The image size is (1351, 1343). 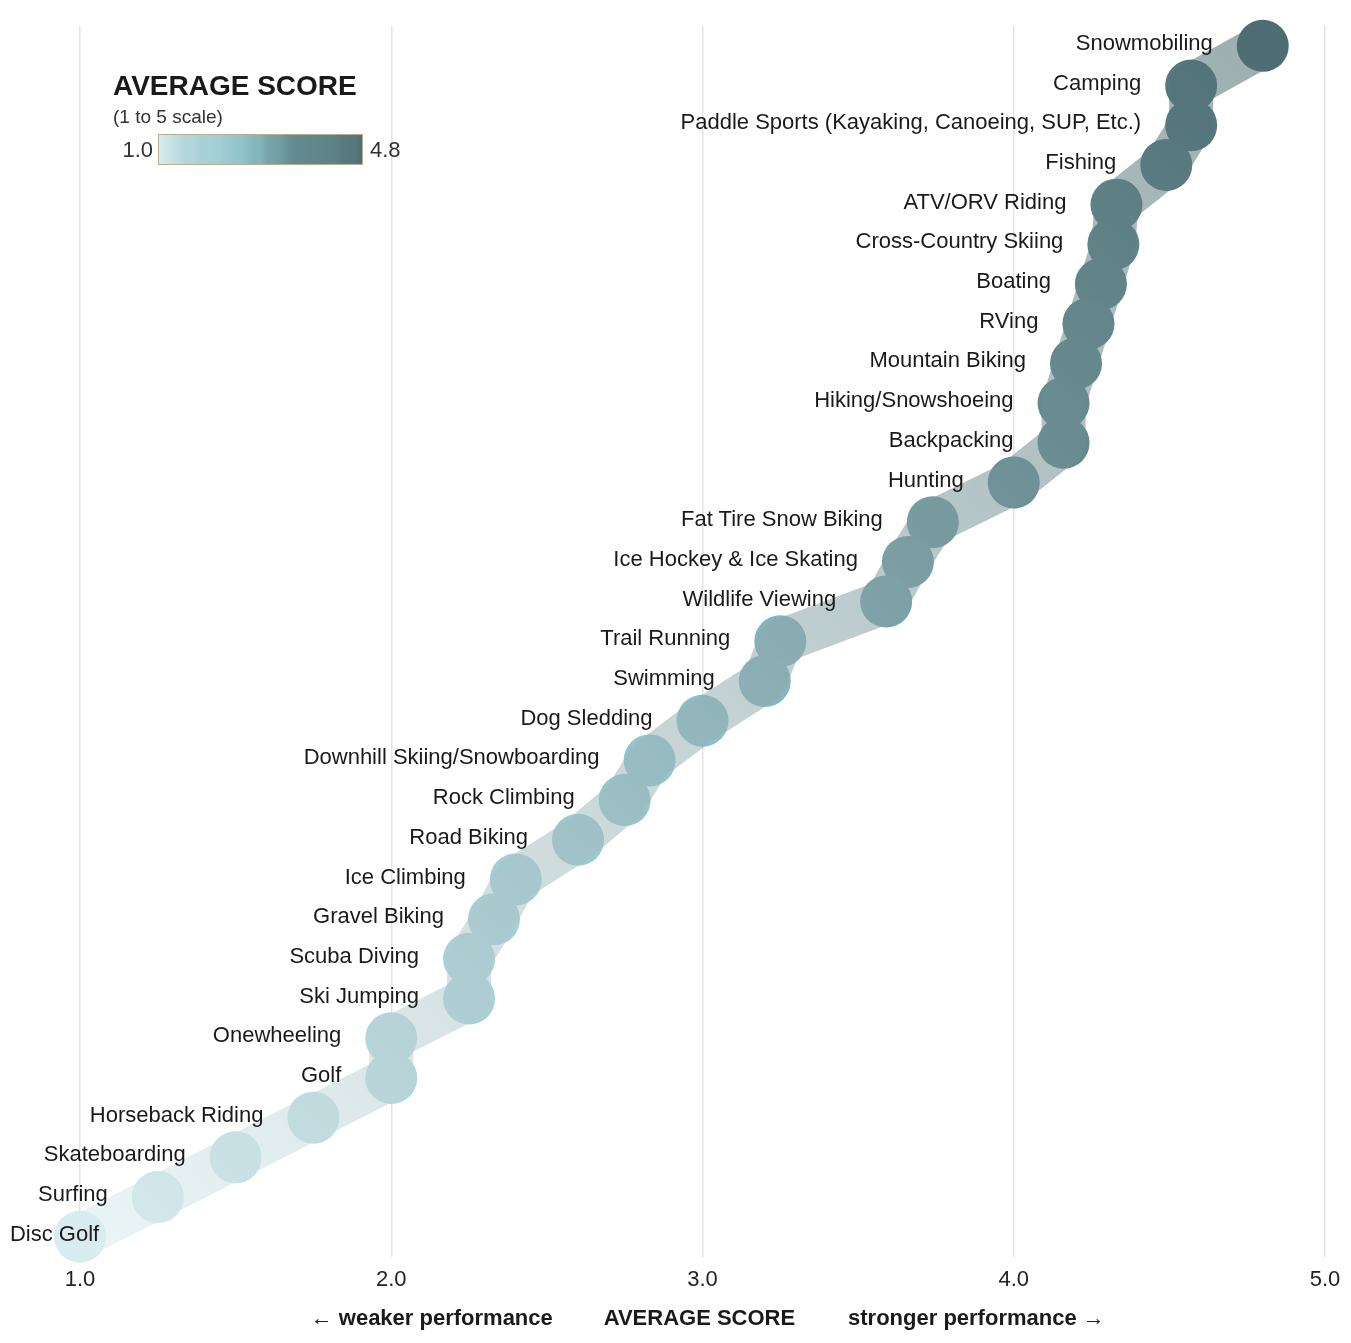 What do you see at coordinates (354, 955) in the screenshot?
I see `y-tick-label: Scuba Diving` at bounding box center [354, 955].